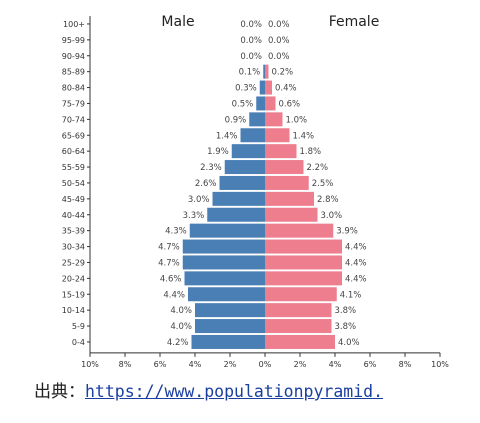 The height and width of the screenshot is (423, 480). I want to click on source-link: https://www.populationpyramid., so click(234, 391).